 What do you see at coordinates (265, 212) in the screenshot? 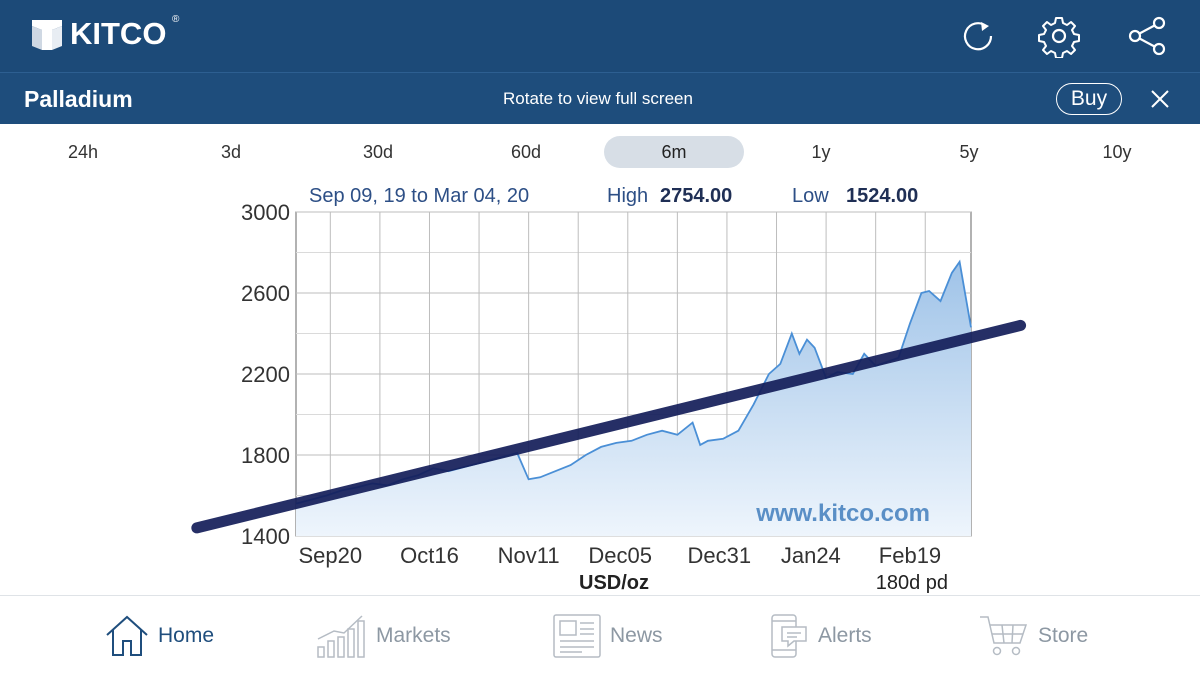
I see `y-tick-label: 3000` at bounding box center [265, 212].